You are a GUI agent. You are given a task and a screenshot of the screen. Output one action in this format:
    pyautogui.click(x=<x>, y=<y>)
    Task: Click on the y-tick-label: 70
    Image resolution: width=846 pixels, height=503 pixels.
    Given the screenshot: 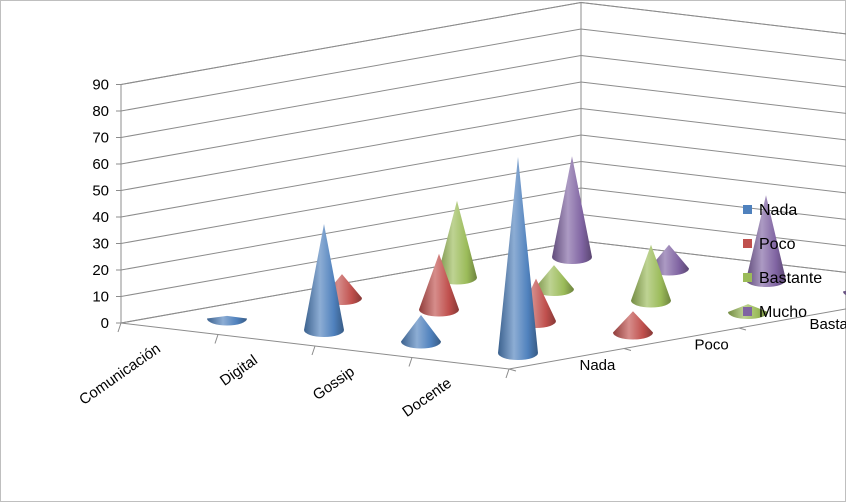 What is the action you would take?
    pyautogui.click(x=100, y=138)
    